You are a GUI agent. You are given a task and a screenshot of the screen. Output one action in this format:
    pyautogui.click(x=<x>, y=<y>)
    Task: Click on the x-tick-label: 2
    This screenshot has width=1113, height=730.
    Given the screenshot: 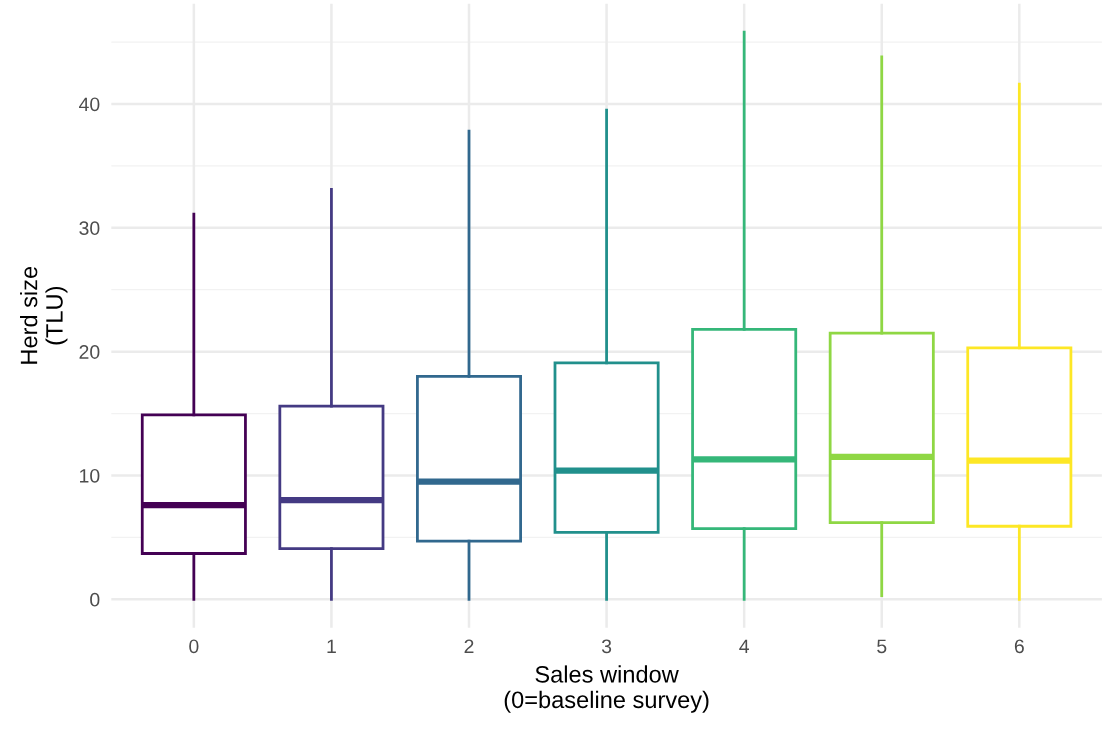 What is the action you would take?
    pyautogui.click(x=469, y=646)
    